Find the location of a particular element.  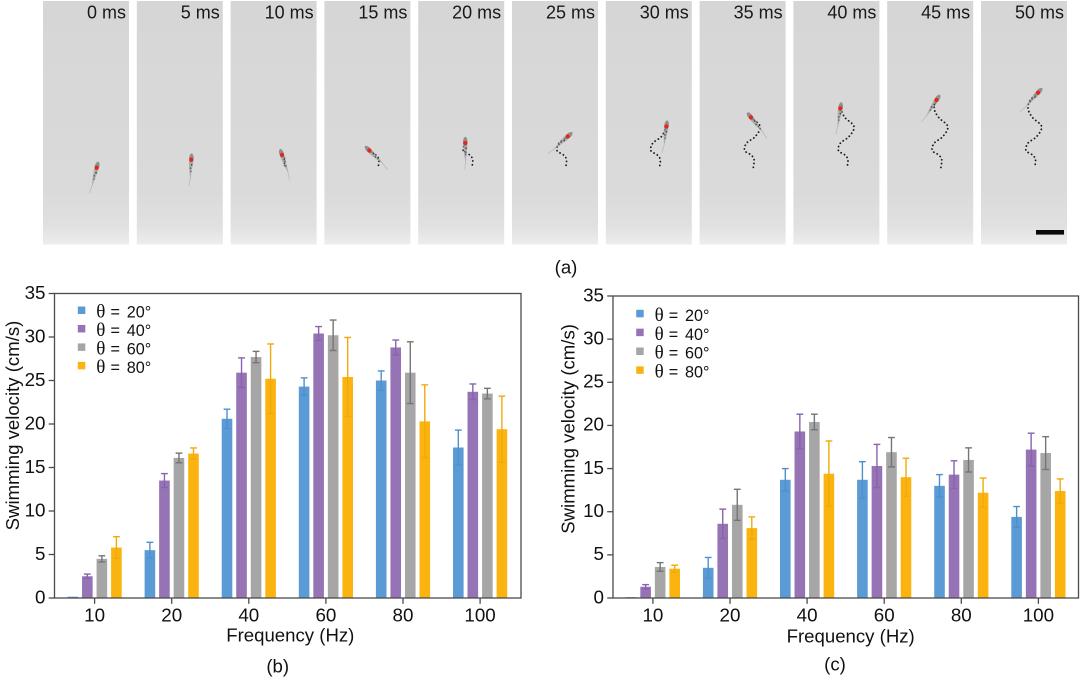

svg-text: 40 ms is located at coordinates (851, 13).